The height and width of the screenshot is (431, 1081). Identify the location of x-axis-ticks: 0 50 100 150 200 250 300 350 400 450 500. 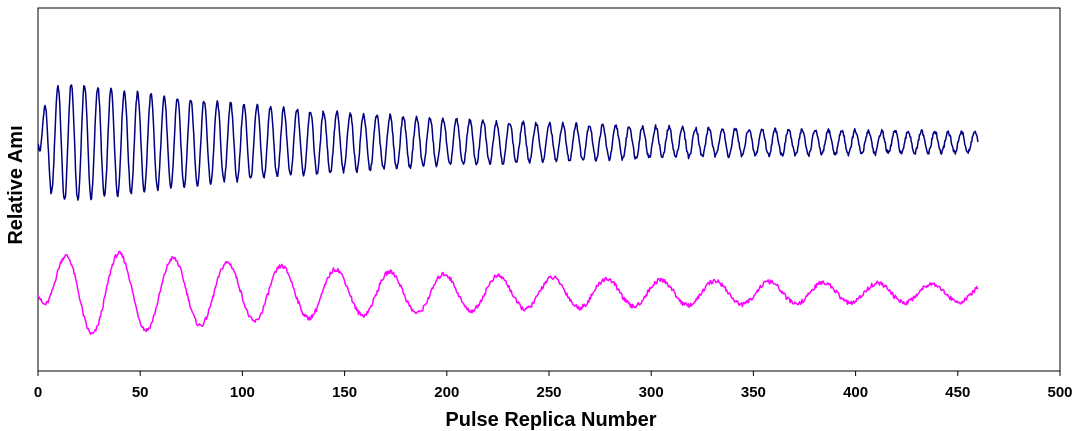
(553, 386).